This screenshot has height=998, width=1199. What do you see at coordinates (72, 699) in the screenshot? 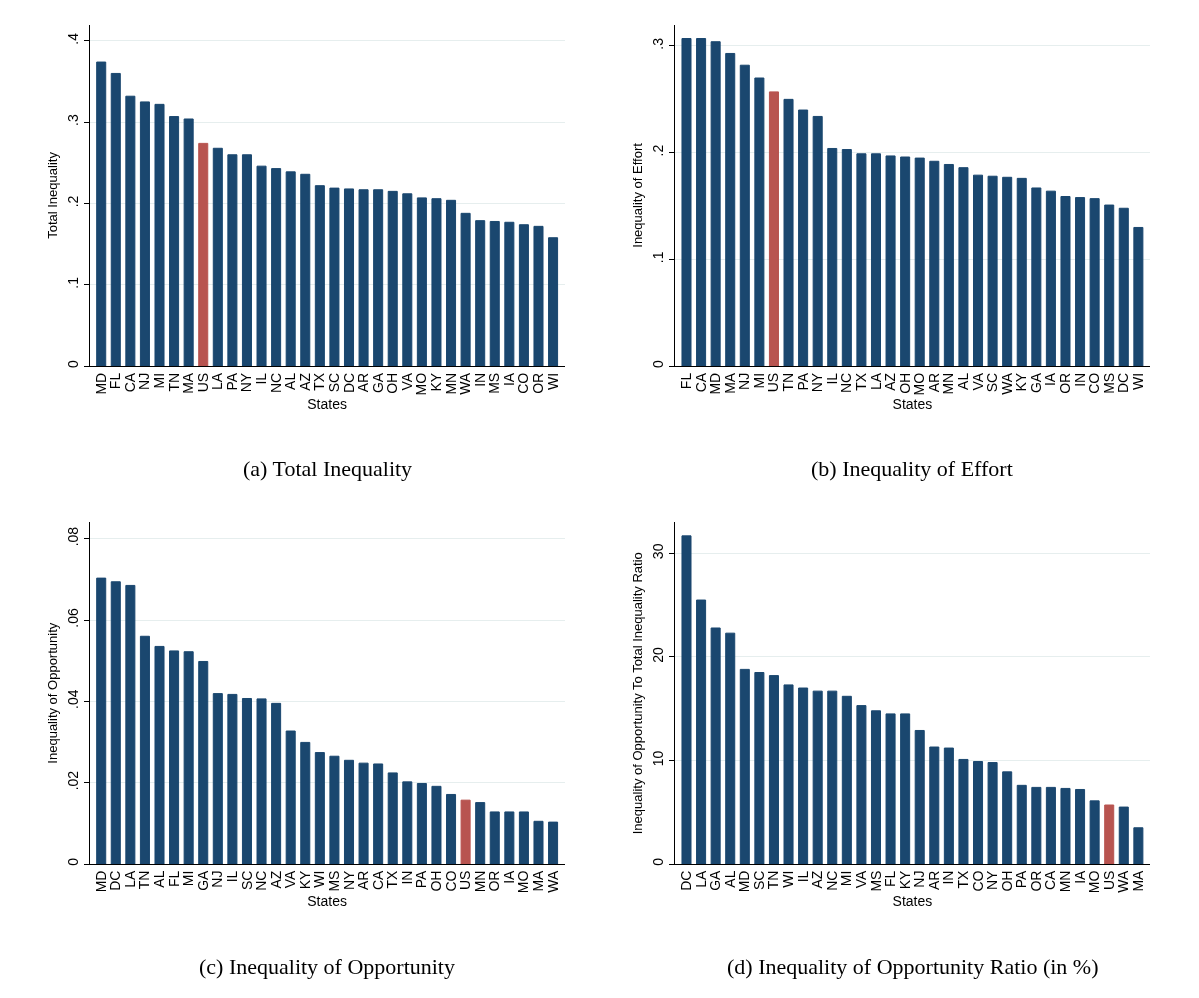
I see `y-tick-label: .04` at bounding box center [72, 699].